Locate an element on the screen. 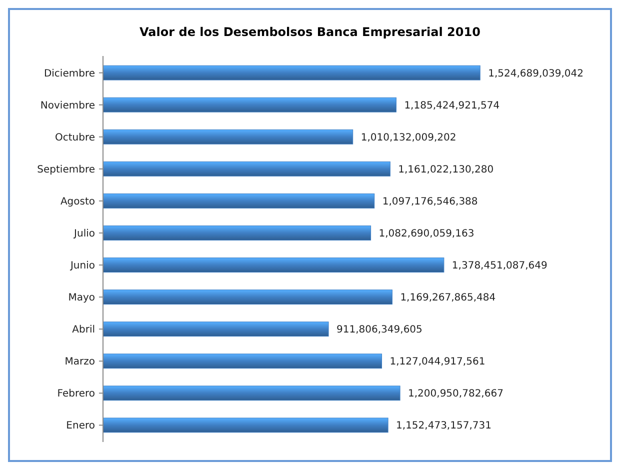  data-label: 1,524,689,039,042 is located at coordinates (536, 74).